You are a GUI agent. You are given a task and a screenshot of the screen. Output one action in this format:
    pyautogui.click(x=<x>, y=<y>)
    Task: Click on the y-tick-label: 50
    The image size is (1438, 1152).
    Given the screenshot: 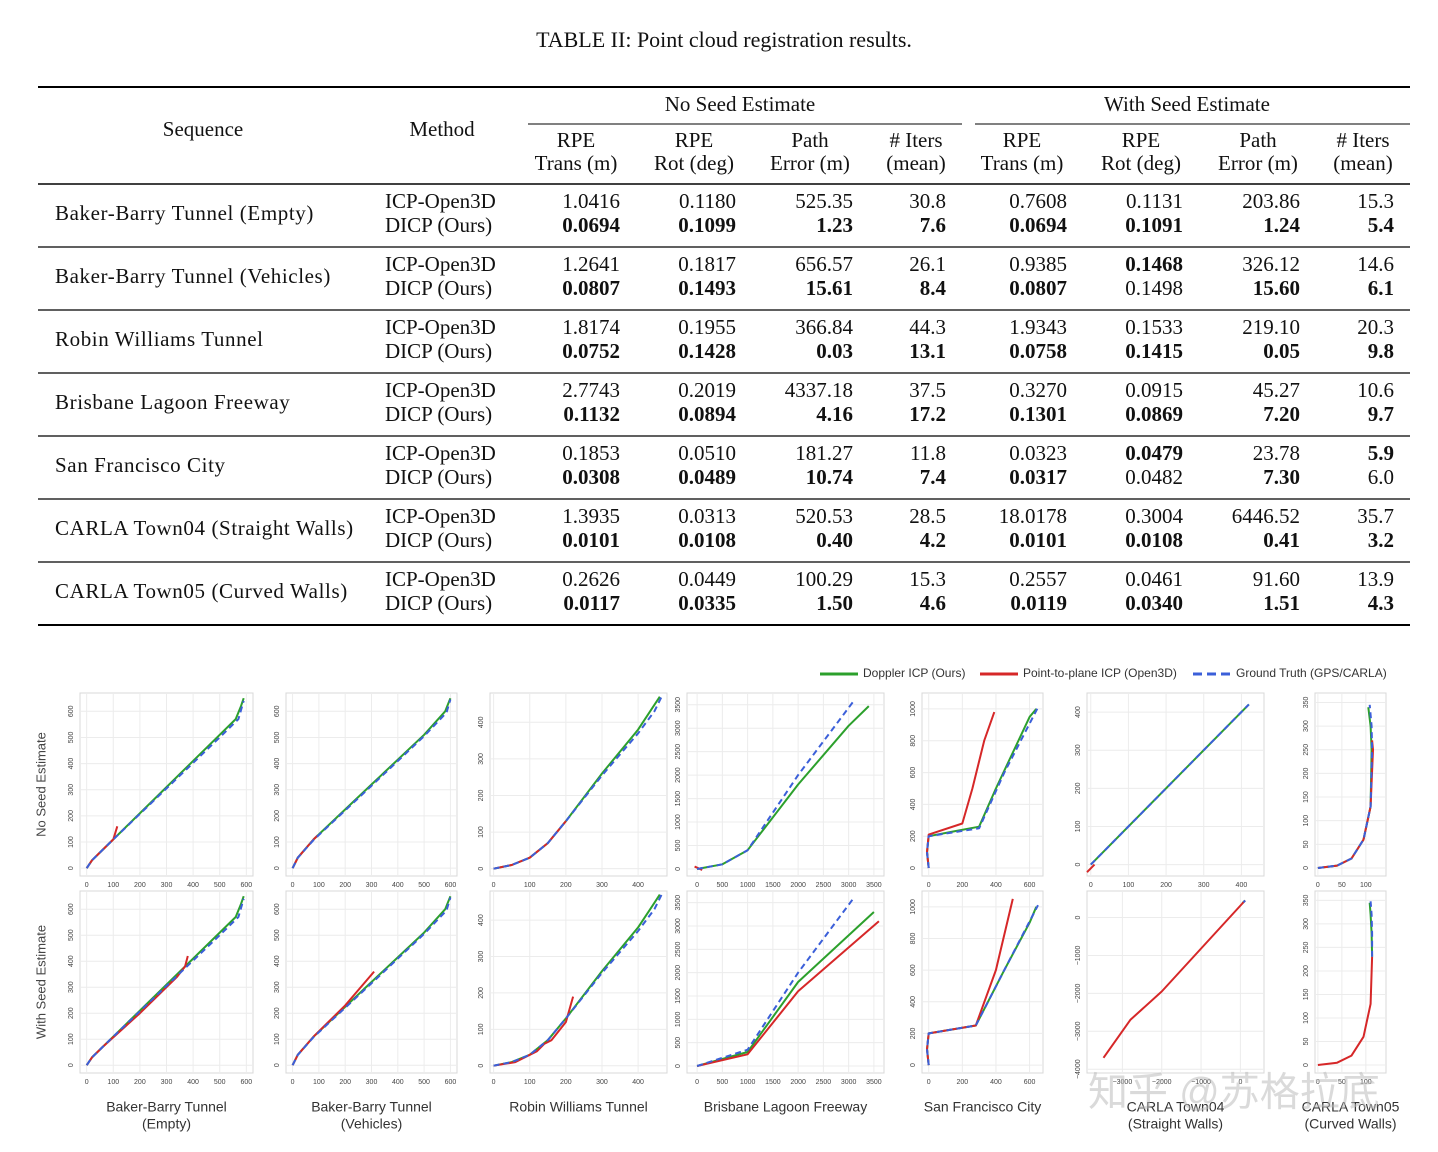 What is the action you would take?
    pyautogui.click(x=1306, y=1041)
    